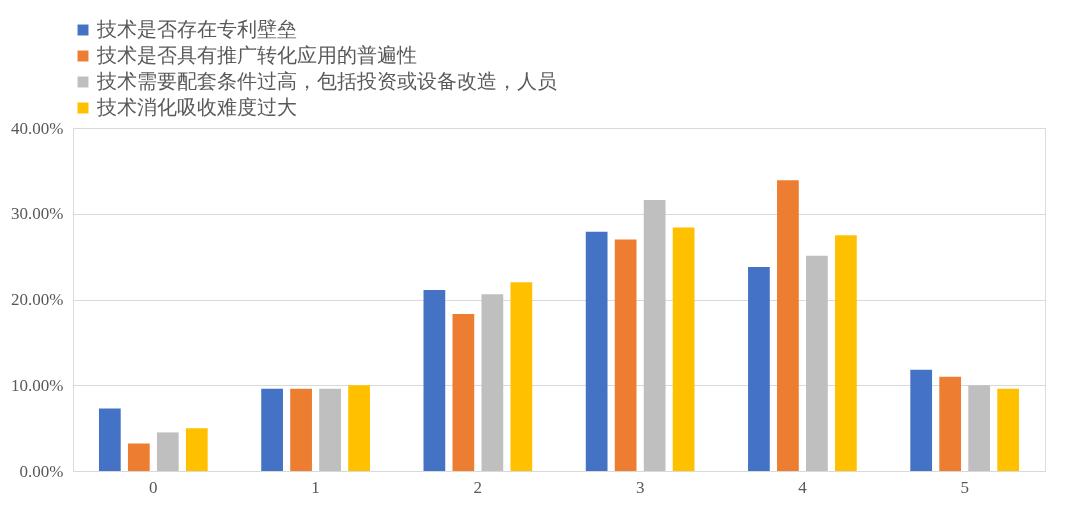  Describe the element at coordinates (640, 487) in the screenshot. I see `x-tick-label: 3` at that location.